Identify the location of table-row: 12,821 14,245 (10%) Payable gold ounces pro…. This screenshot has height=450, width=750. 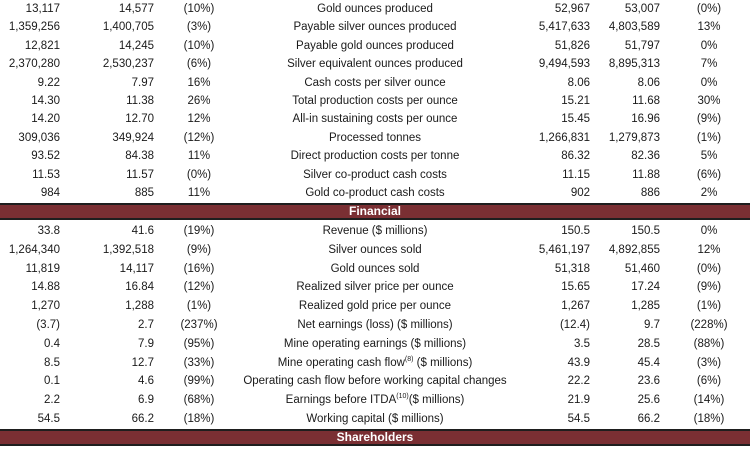
(375, 46).